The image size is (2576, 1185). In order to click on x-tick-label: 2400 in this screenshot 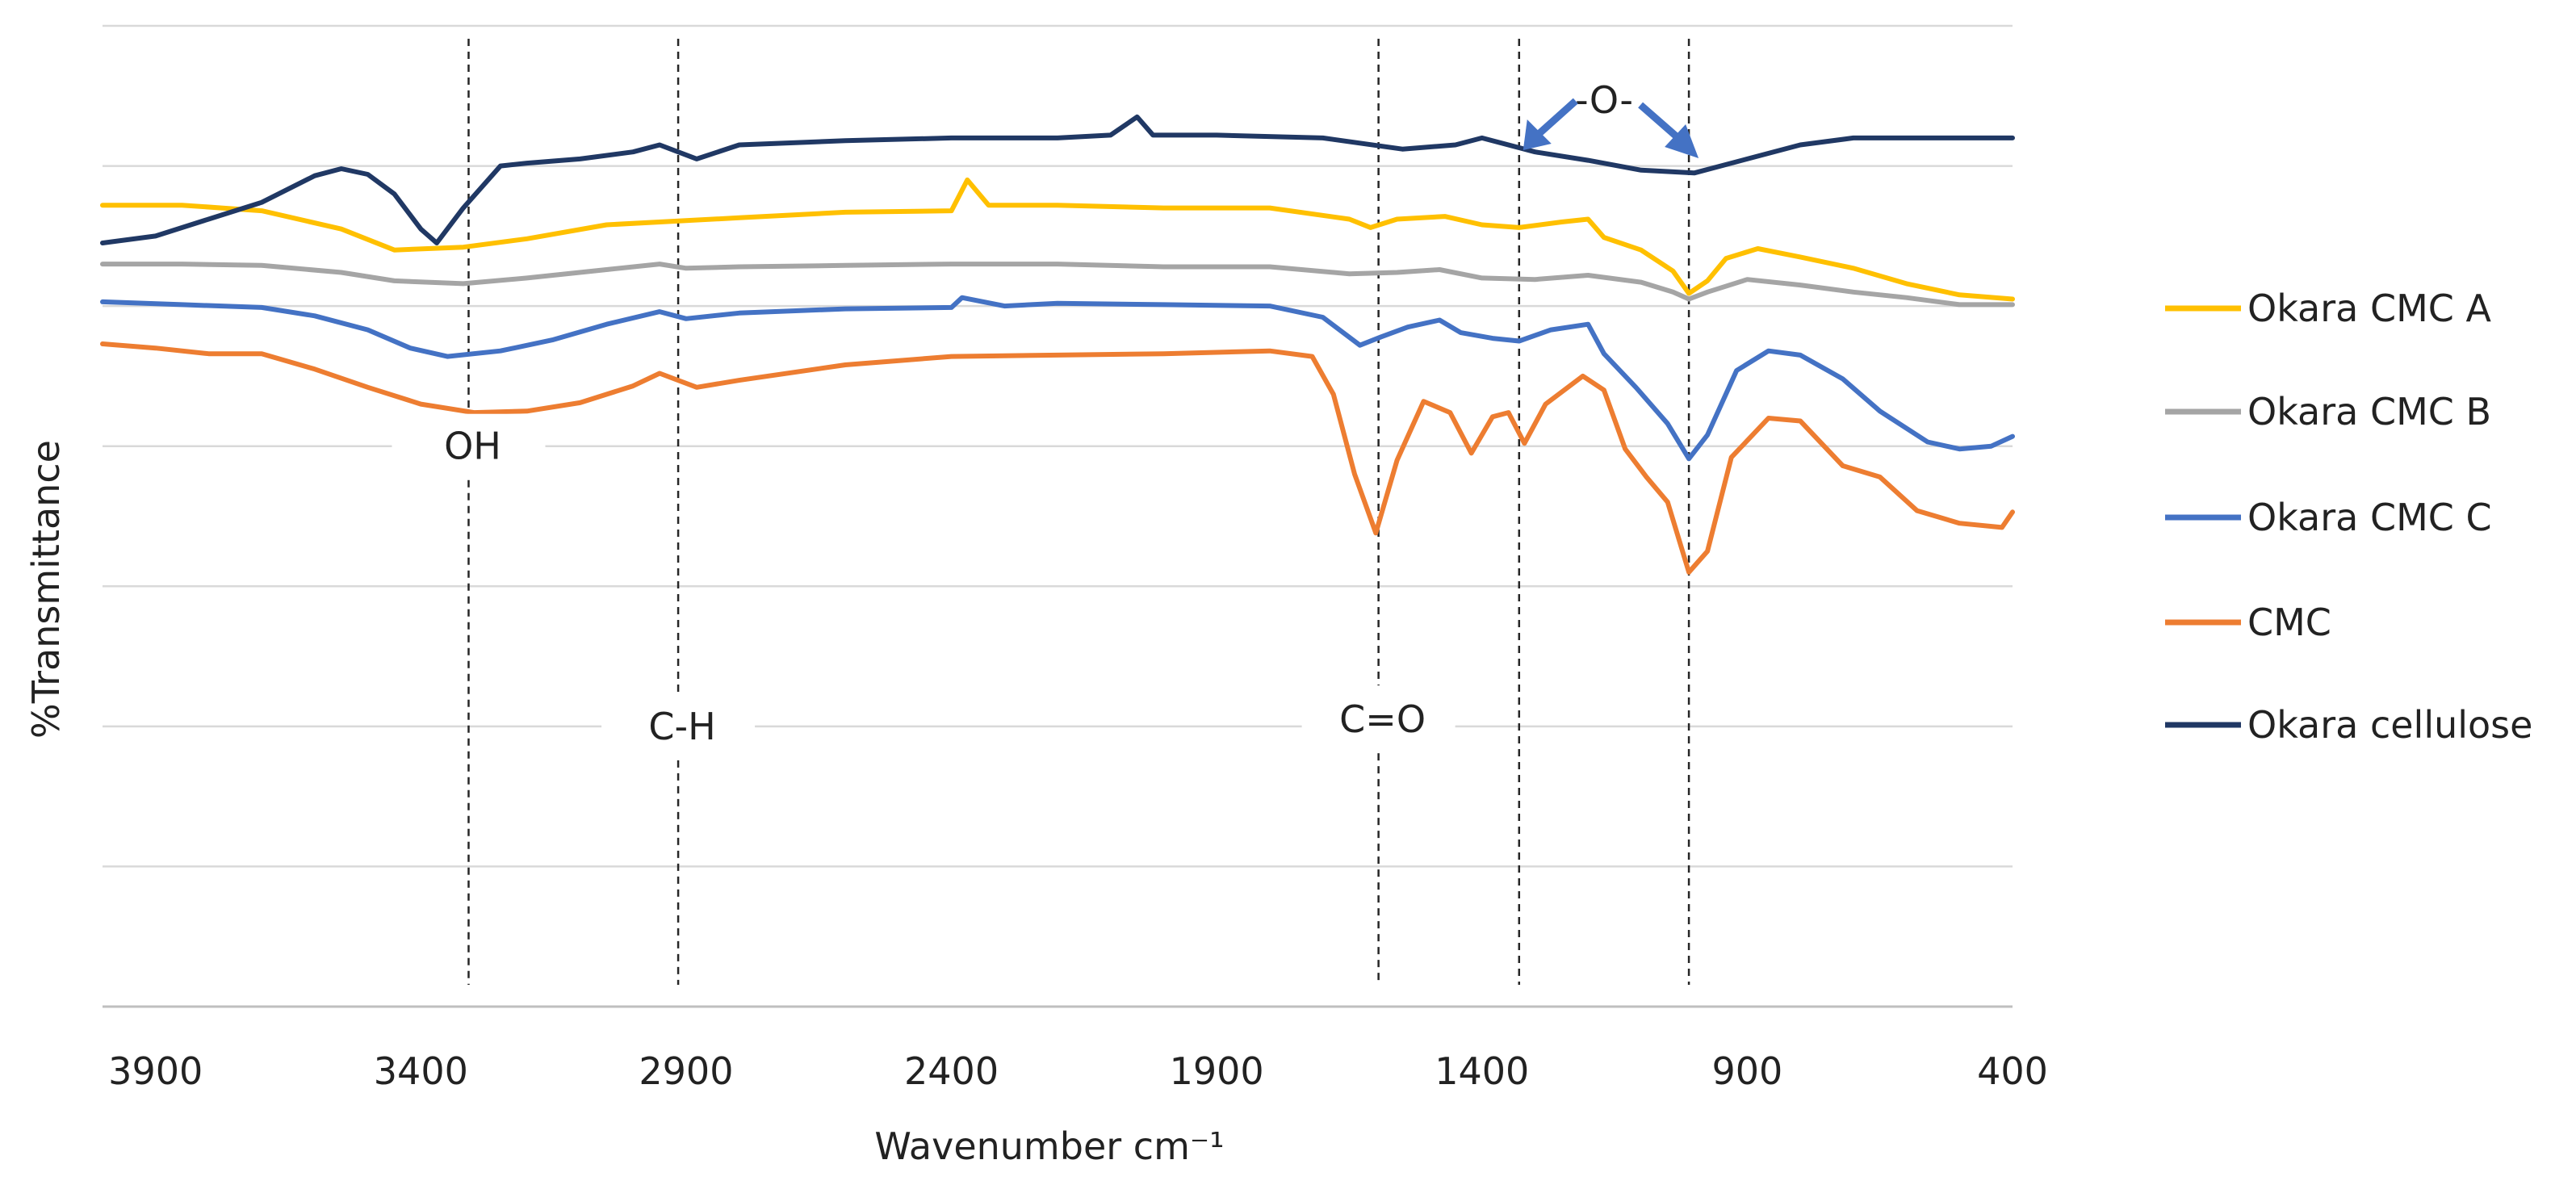, I will do `click(951, 1071)`.